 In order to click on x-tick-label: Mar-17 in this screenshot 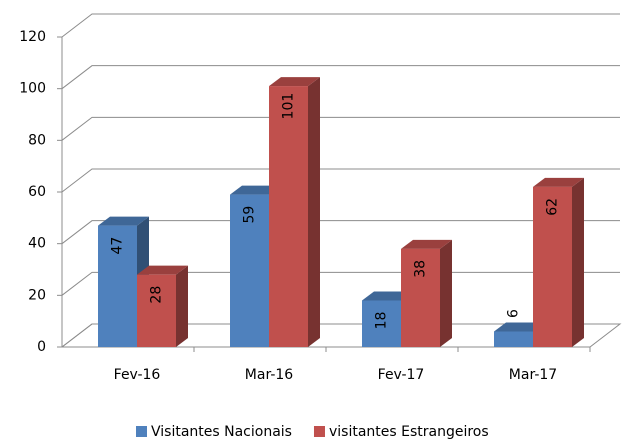, I will do `click(533, 375)`.